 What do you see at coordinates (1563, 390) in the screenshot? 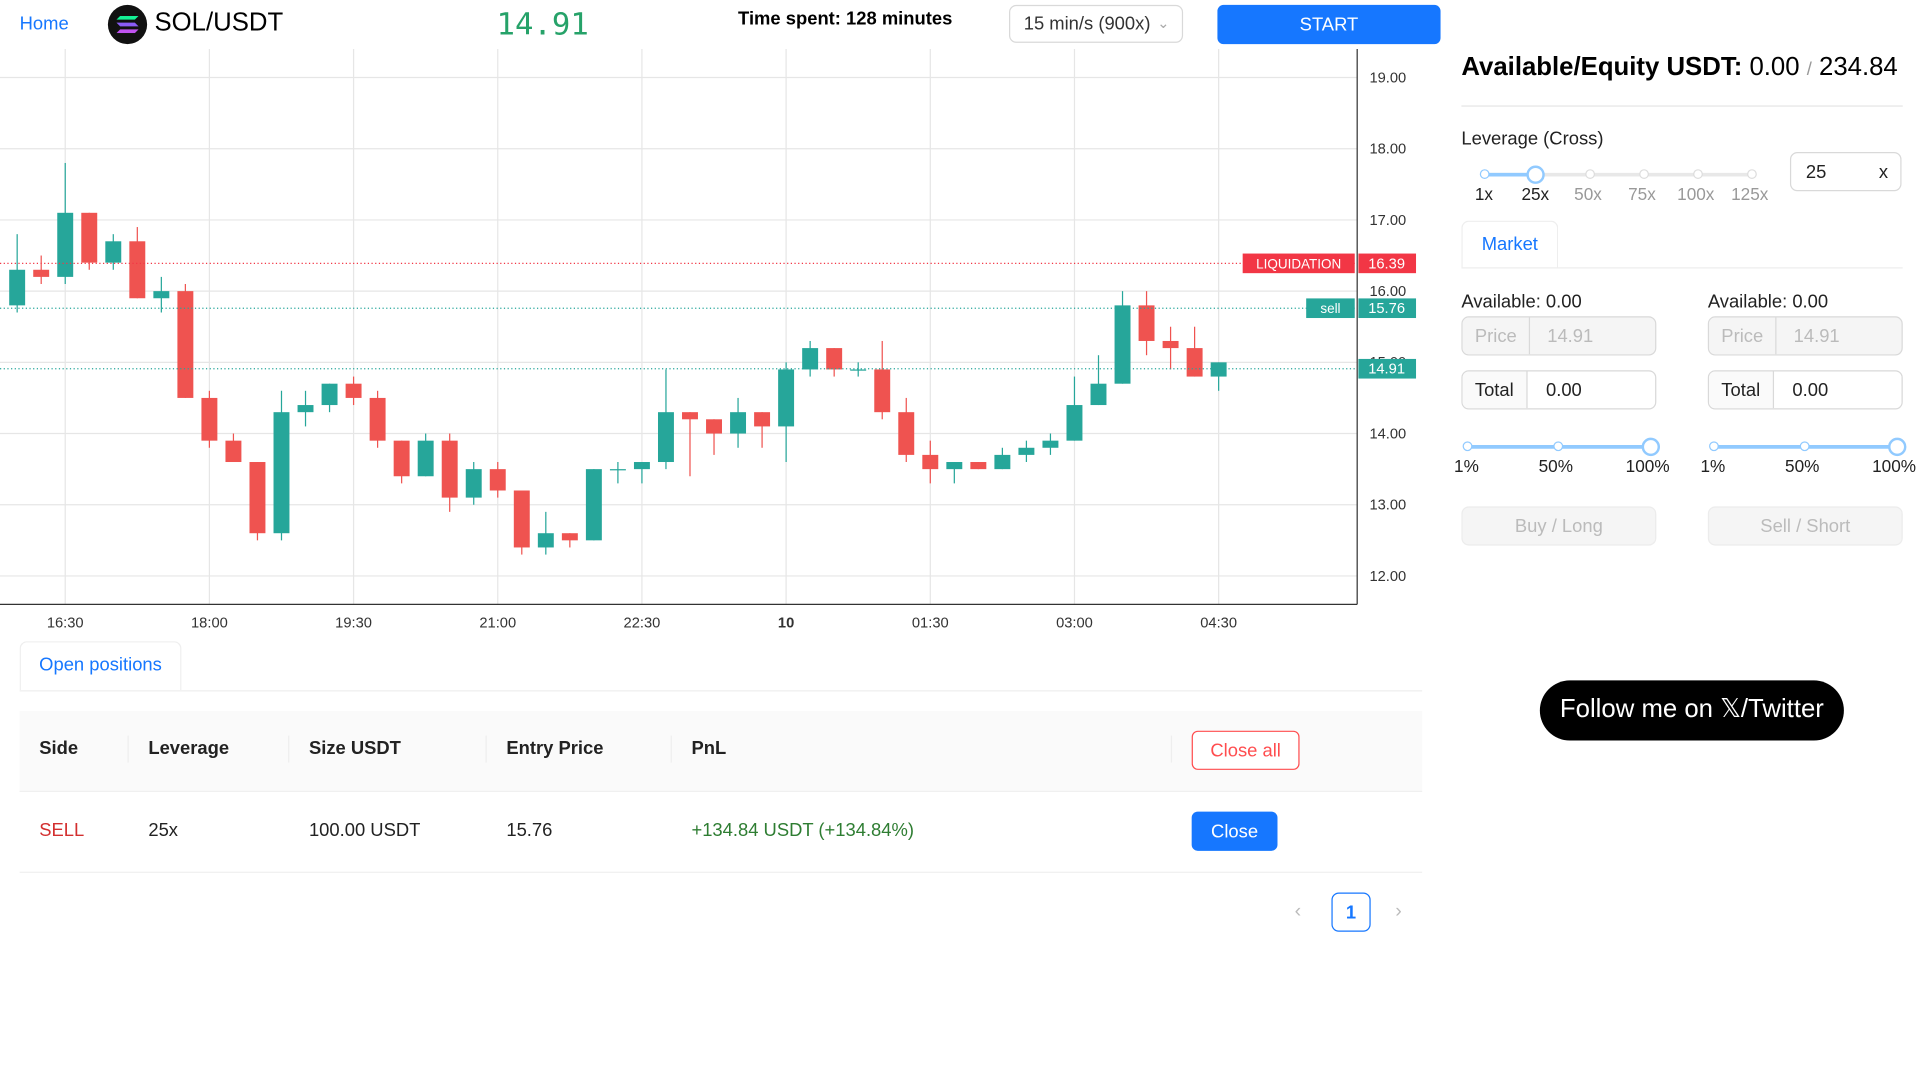
I see `buy-total-value: 0.00` at bounding box center [1563, 390].